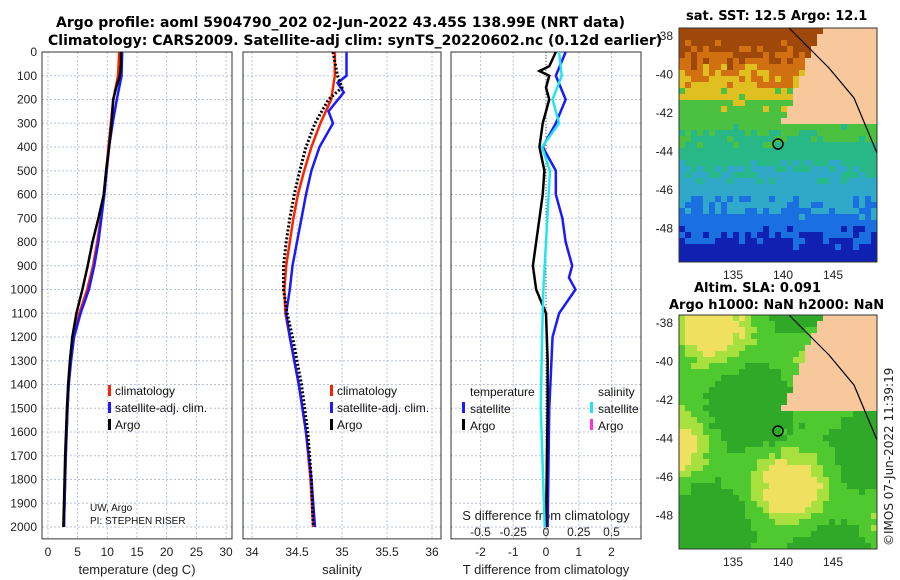 The image size is (900, 580). What do you see at coordinates (778, 431) in the screenshot?
I see `argo-float-marker` at bounding box center [778, 431].